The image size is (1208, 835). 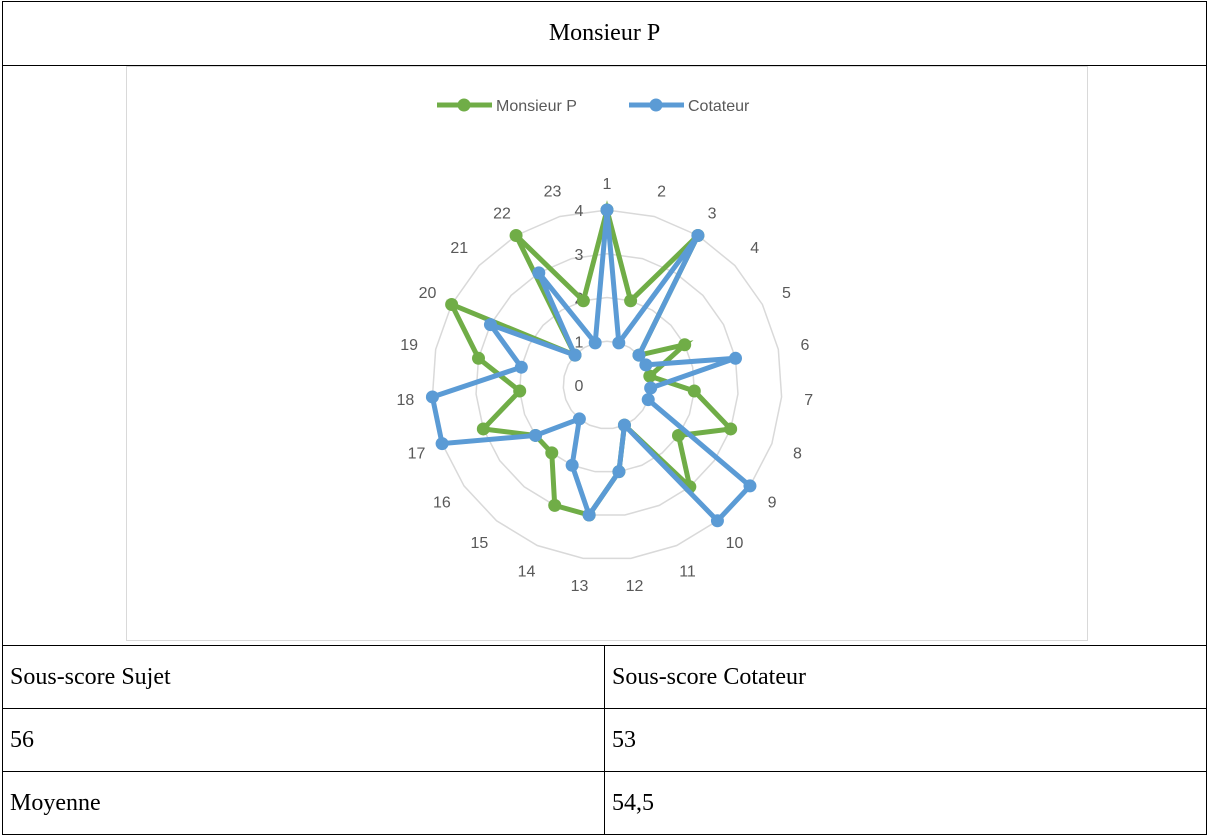 What do you see at coordinates (687, 571) in the screenshot?
I see `category-label: 11` at bounding box center [687, 571].